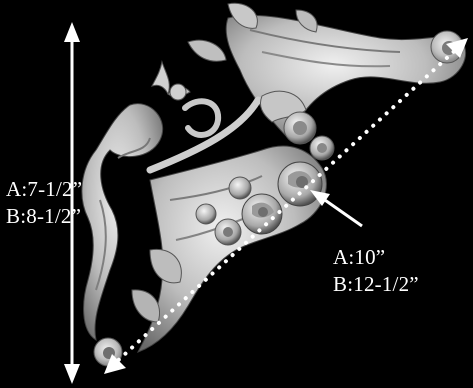  Describe the element at coordinates (376, 271) in the screenshot. I see `diagonal-dimension-label: A:10” B:12-1/2”` at that location.